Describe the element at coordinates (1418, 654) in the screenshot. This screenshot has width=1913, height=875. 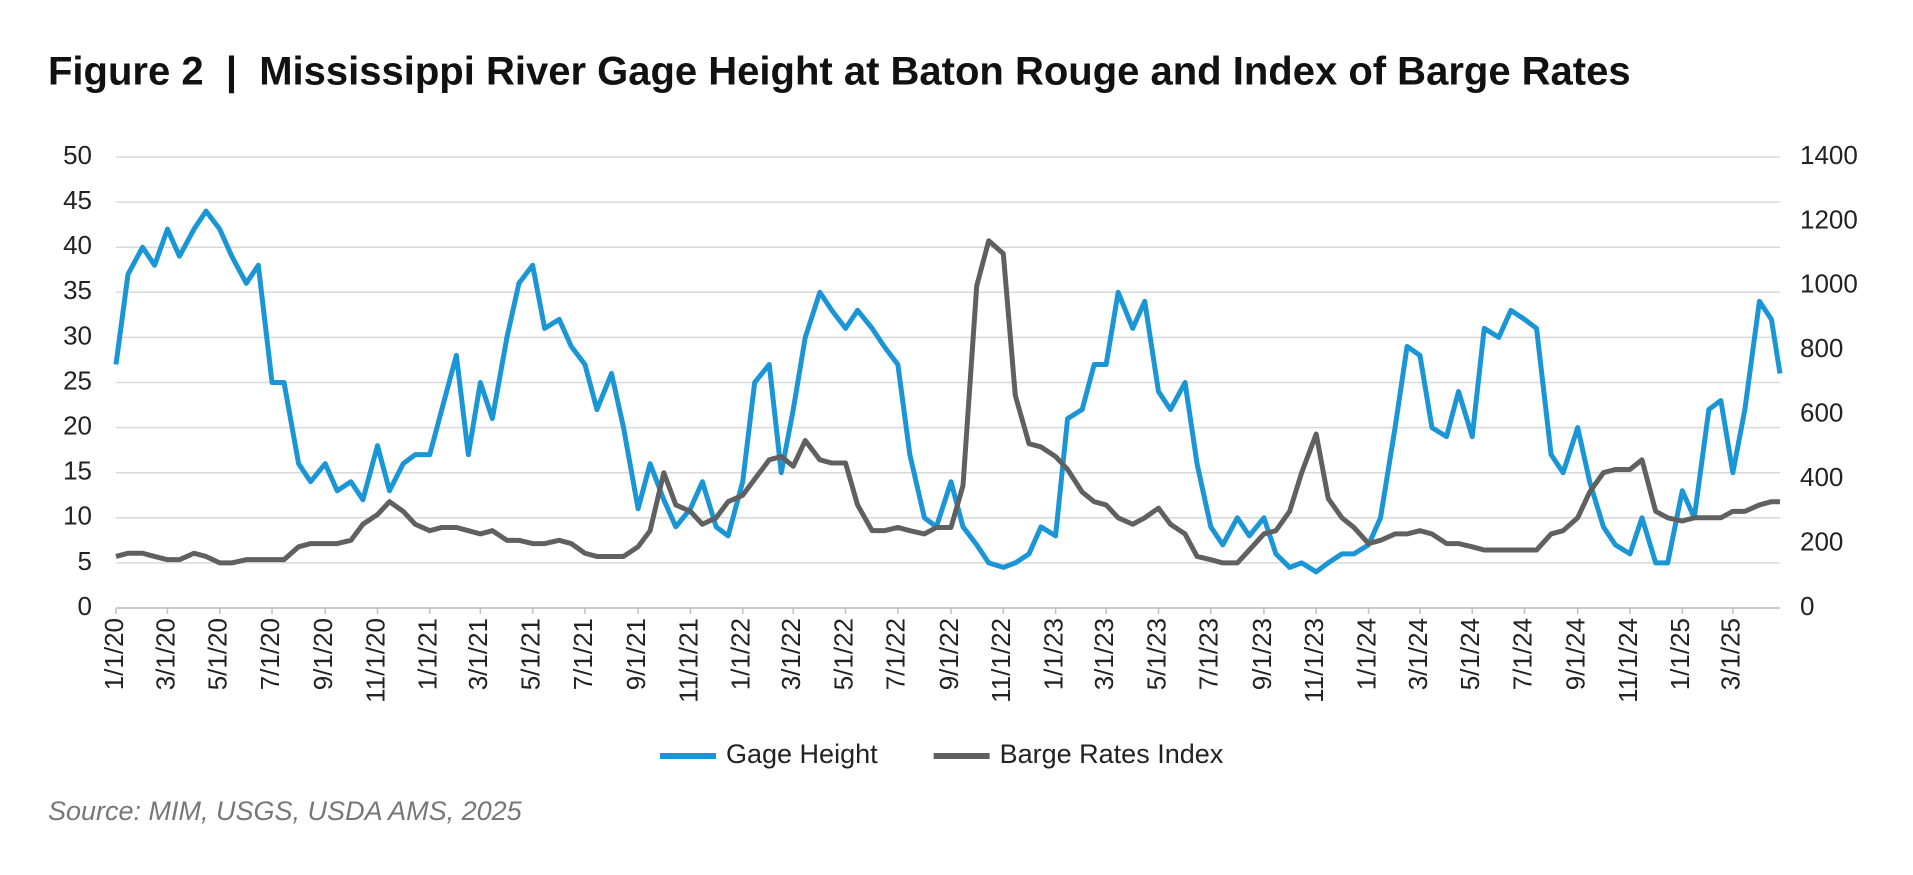
I see `x-tick-label: 3/1/24` at that location.